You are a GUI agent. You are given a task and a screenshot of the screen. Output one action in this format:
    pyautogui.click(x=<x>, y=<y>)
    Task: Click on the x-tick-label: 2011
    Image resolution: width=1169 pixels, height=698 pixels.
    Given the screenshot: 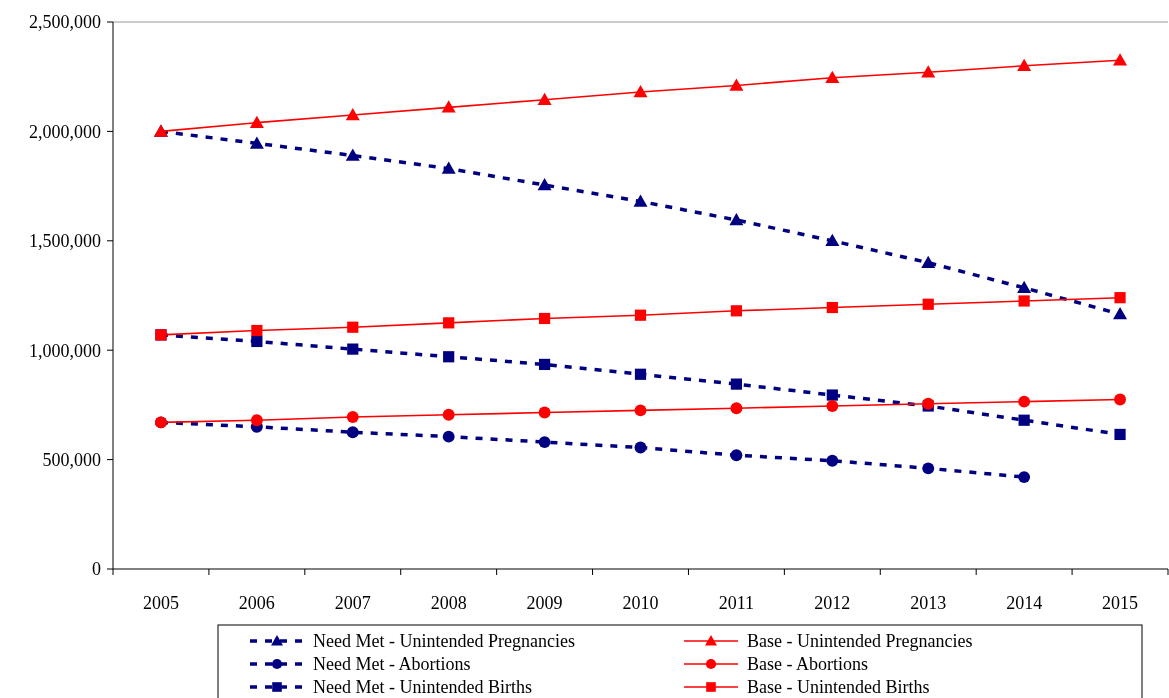 What is the action you would take?
    pyautogui.click(x=736, y=603)
    